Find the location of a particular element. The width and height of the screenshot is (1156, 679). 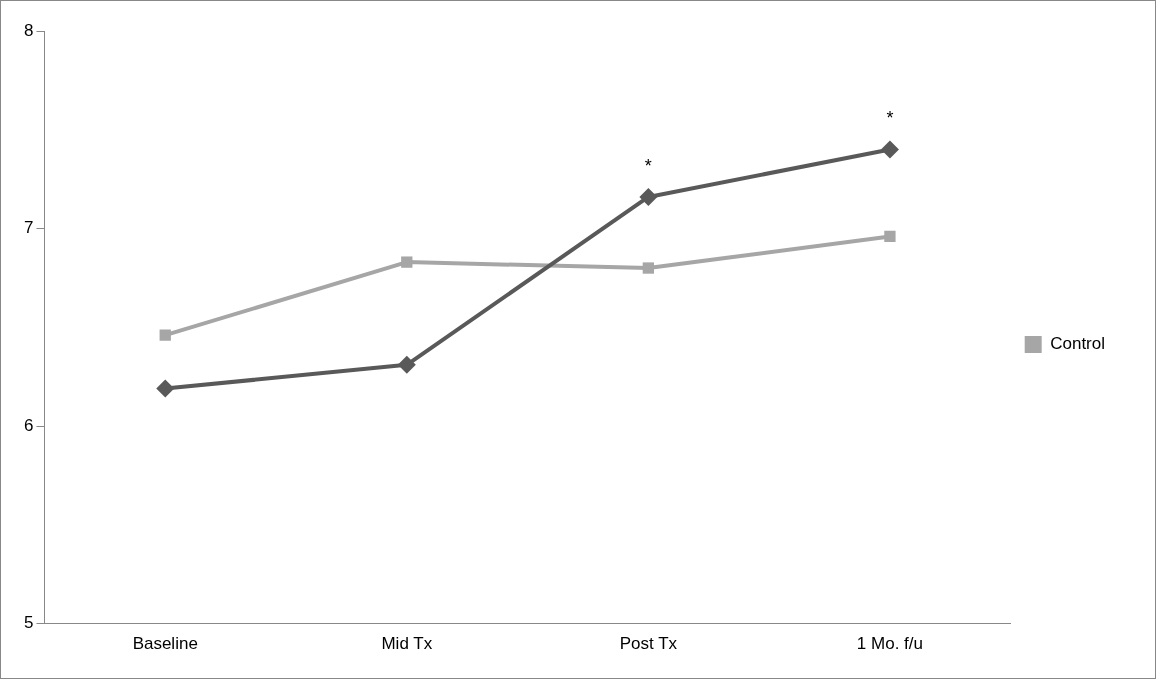

y-tick-label: 6 is located at coordinates (28, 425).